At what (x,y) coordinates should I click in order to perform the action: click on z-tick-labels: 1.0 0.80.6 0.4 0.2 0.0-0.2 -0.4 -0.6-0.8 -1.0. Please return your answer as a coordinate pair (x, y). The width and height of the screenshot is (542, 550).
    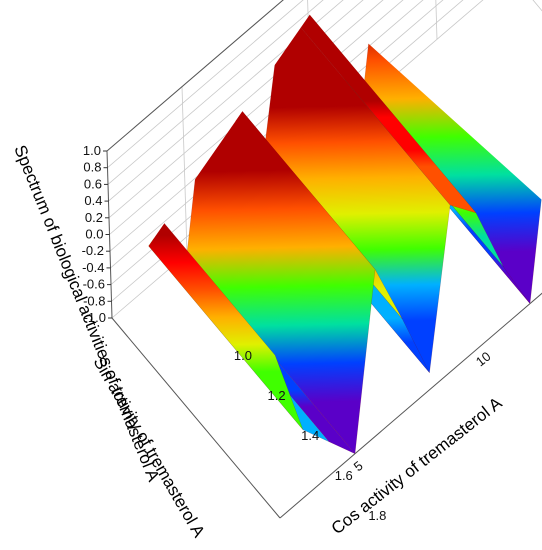
    Looking at the image, I should click on (97, 234).